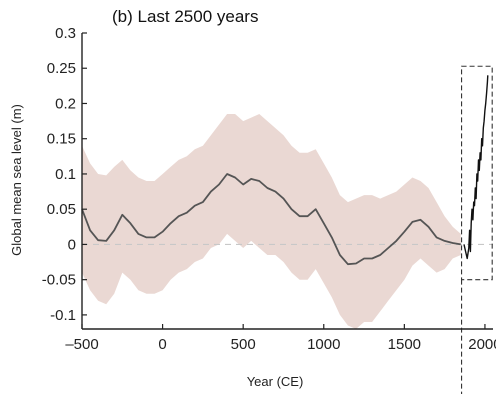 This screenshot has width=496, height=394. What do you see at coordinates (65, 103) in the screenshot?
I see `y-tick-label: 0.2` at bounding box center [65, 103].